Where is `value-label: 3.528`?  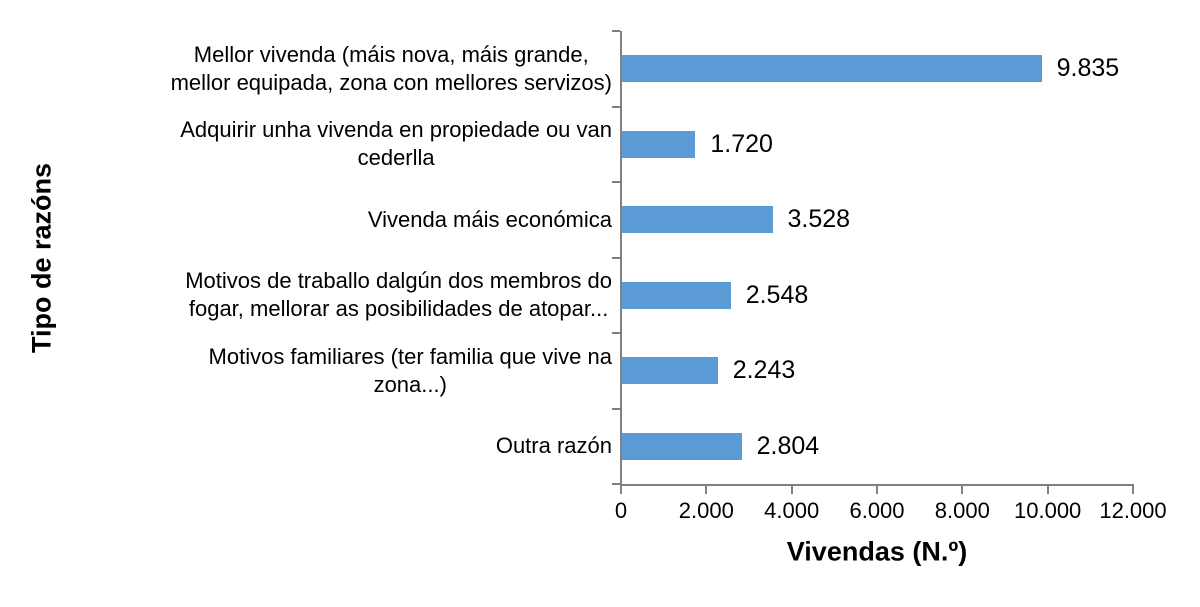 value-label: 3.528 is located at coordinates (819, 219).